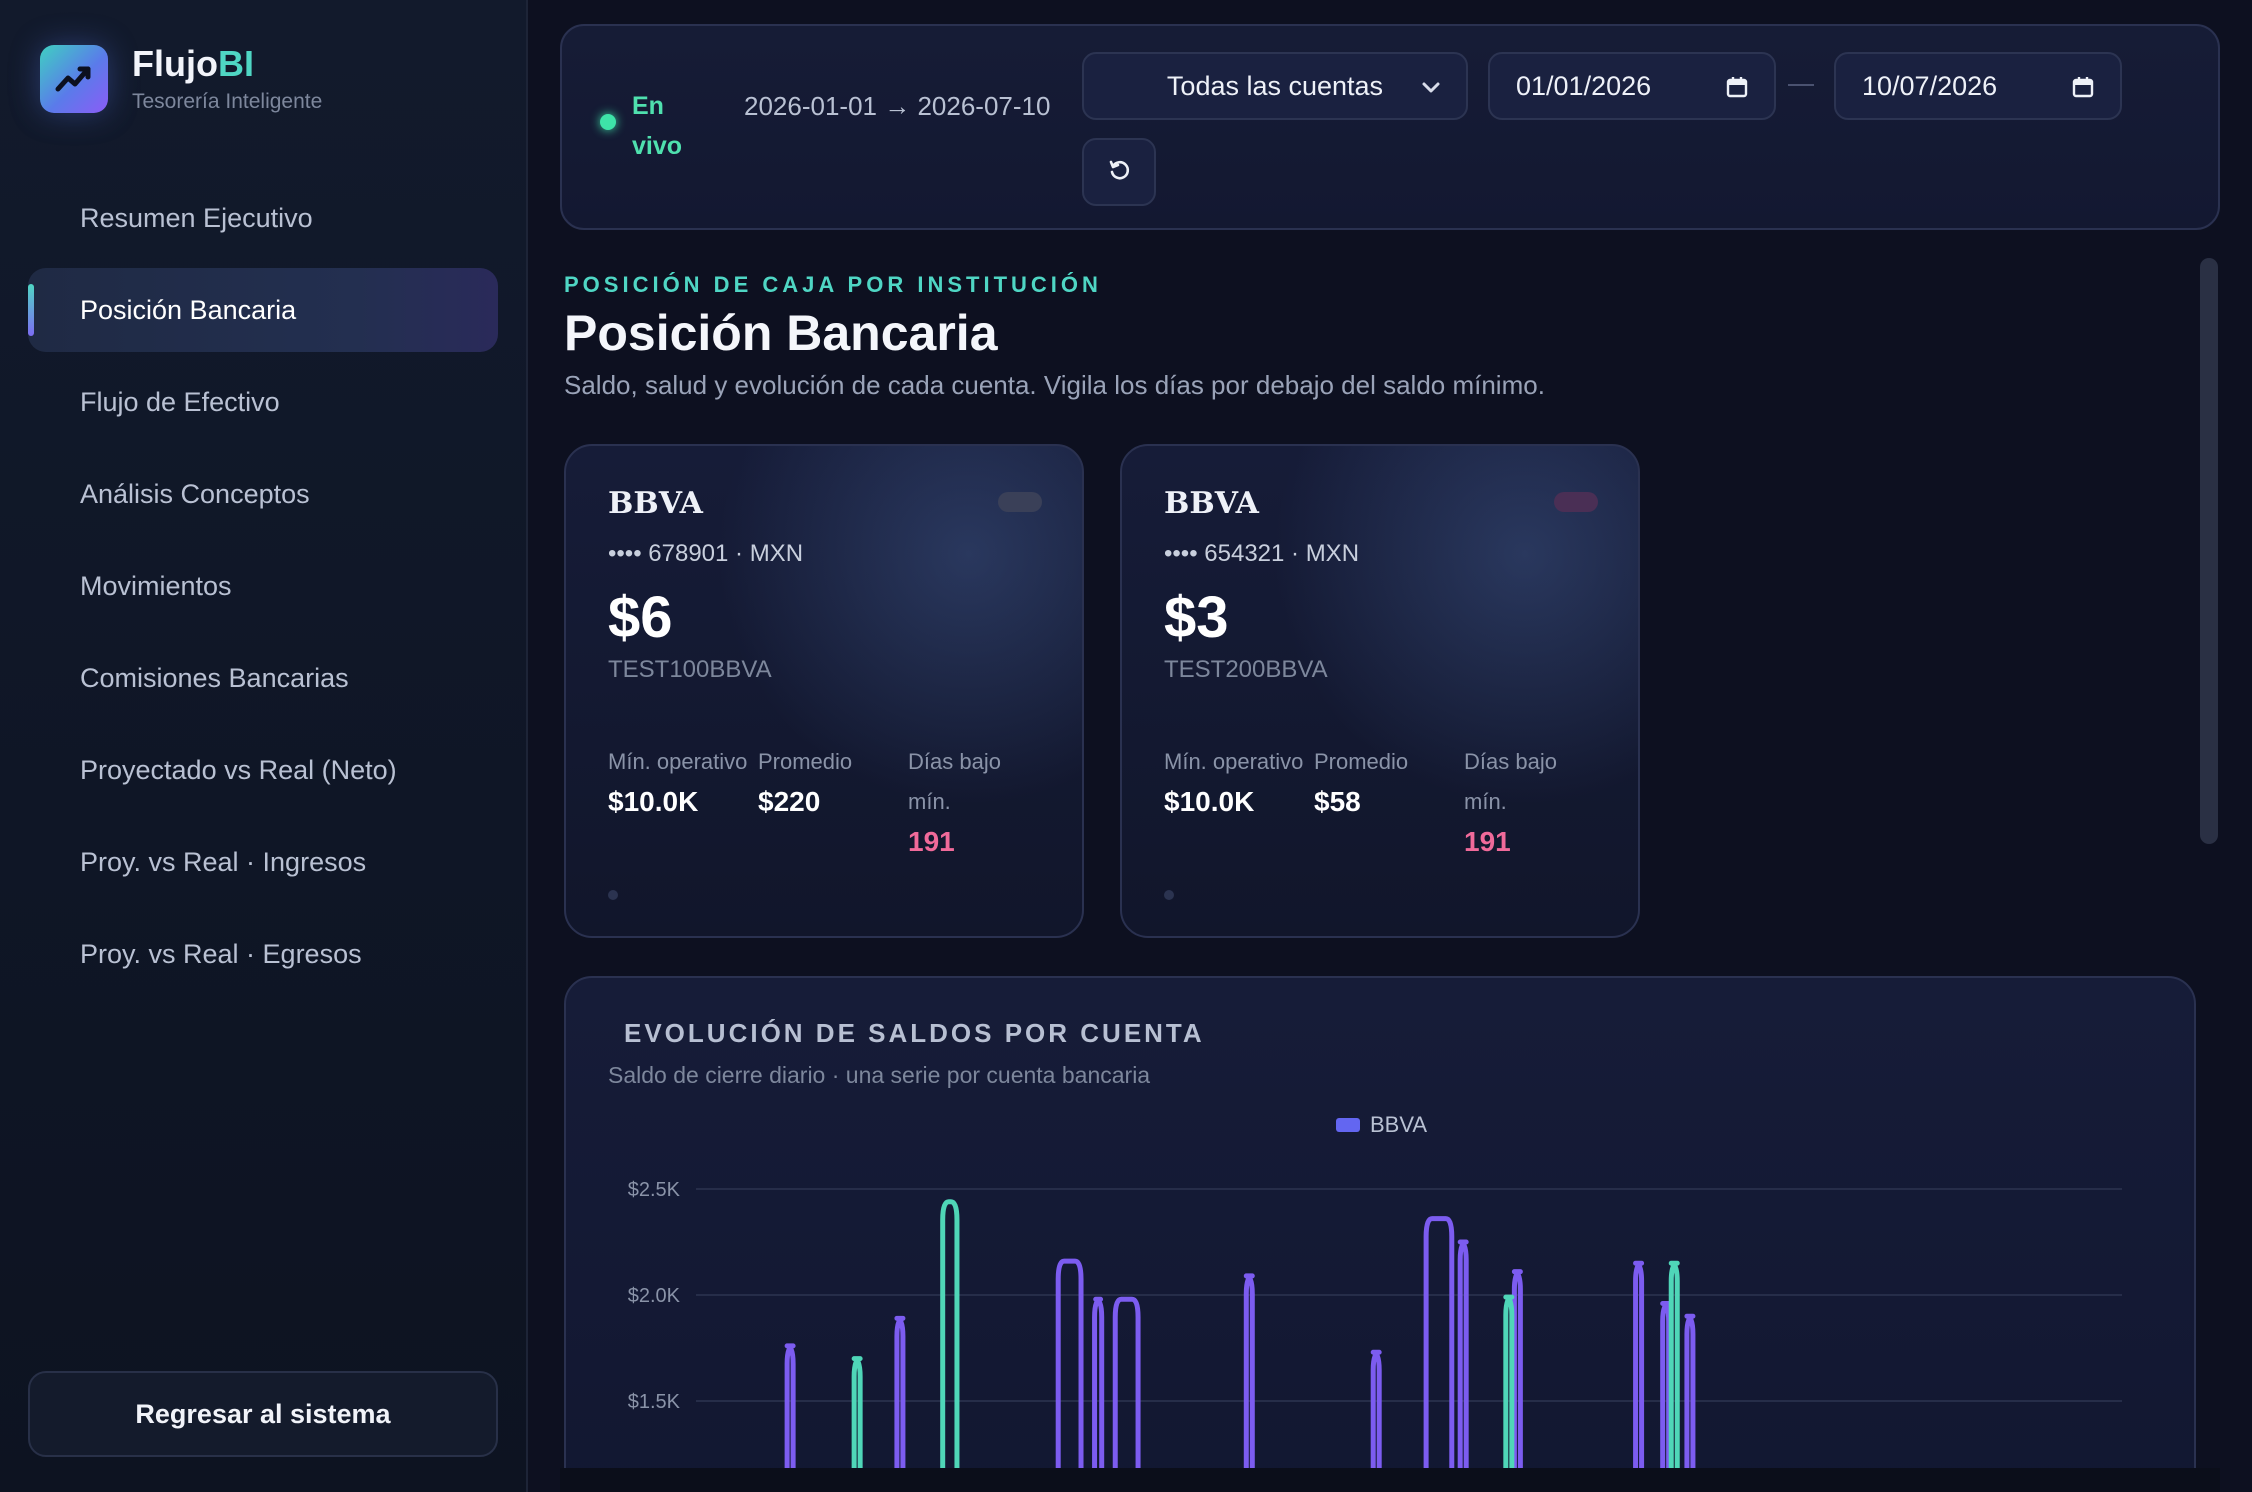  I want to click on sidebar-item-analisis-conceptos: Análisis Conceptos, so click(195, 493).